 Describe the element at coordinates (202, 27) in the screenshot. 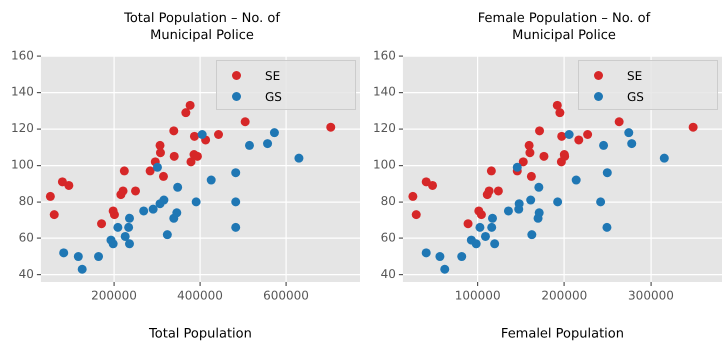

I see `chart-title: Total Population – No. of Municipal Police` at that location.